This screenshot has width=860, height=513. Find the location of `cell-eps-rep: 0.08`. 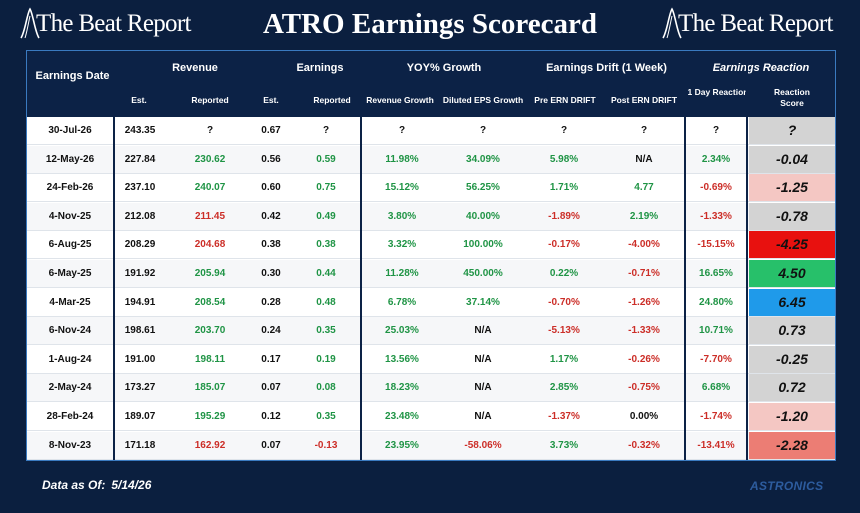

cell-eps-rep: 0.08 is located at coordinates (326, 388).